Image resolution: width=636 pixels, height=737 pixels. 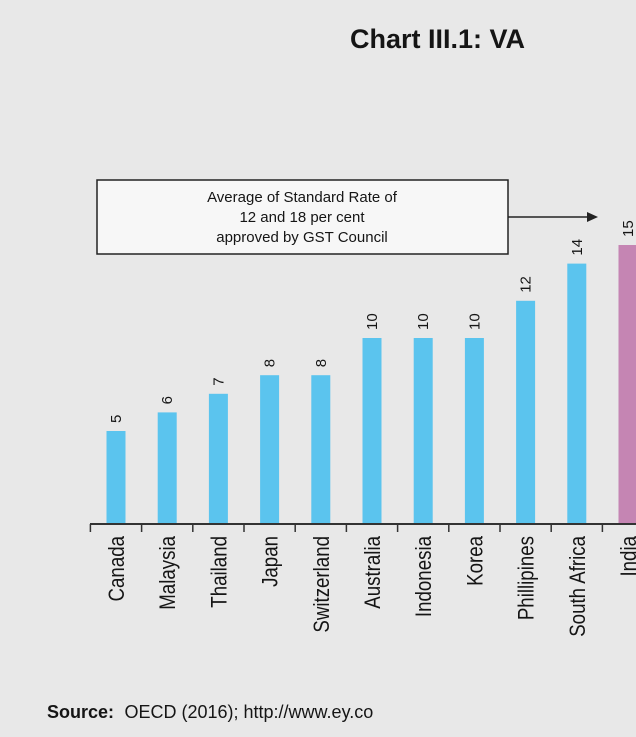 I want to click on category-label-japan: Japan, so click(x=271, y=561).